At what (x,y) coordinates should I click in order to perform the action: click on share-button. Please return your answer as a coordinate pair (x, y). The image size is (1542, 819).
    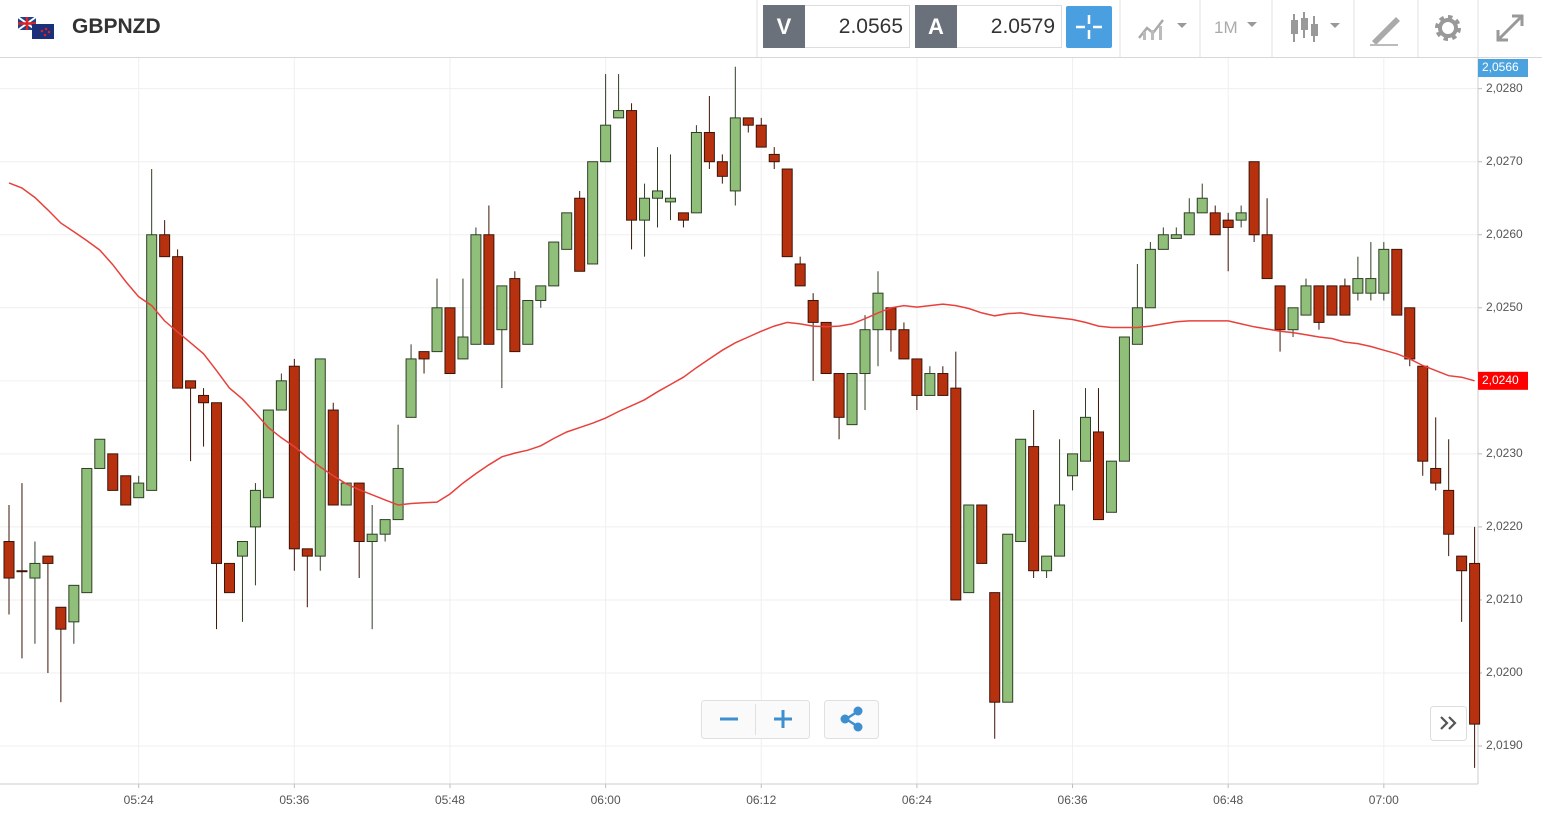
    Looking at the image, I should click on (852, 720).